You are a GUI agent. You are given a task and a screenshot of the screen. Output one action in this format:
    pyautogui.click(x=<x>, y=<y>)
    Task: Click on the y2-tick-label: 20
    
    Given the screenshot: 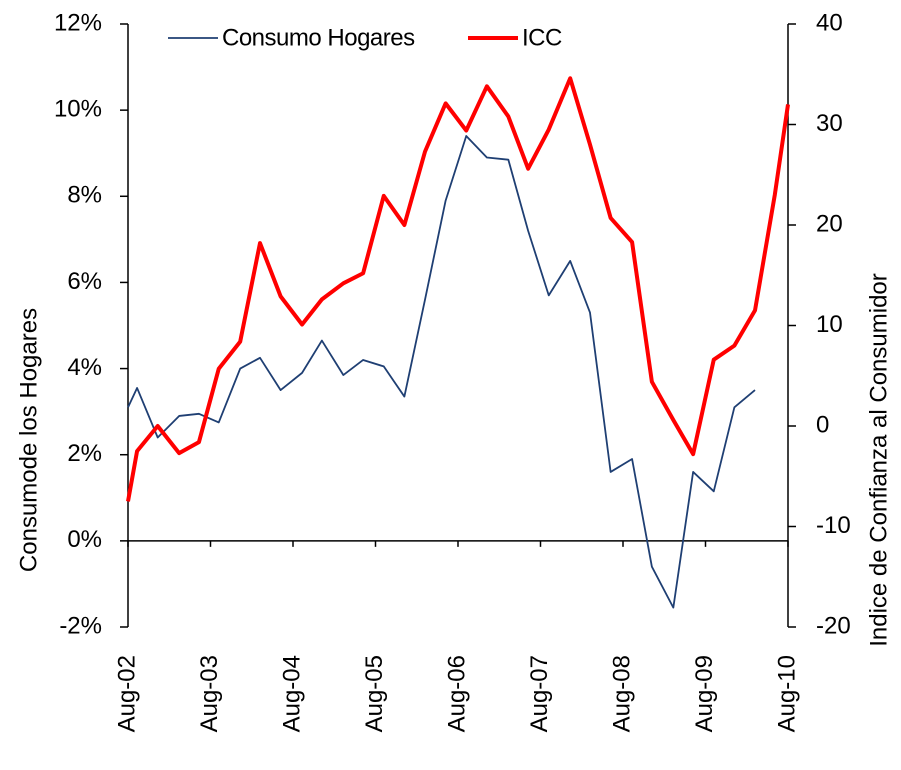 What is the action you would take?
    pyautogui.click(x=829, y=223)
    